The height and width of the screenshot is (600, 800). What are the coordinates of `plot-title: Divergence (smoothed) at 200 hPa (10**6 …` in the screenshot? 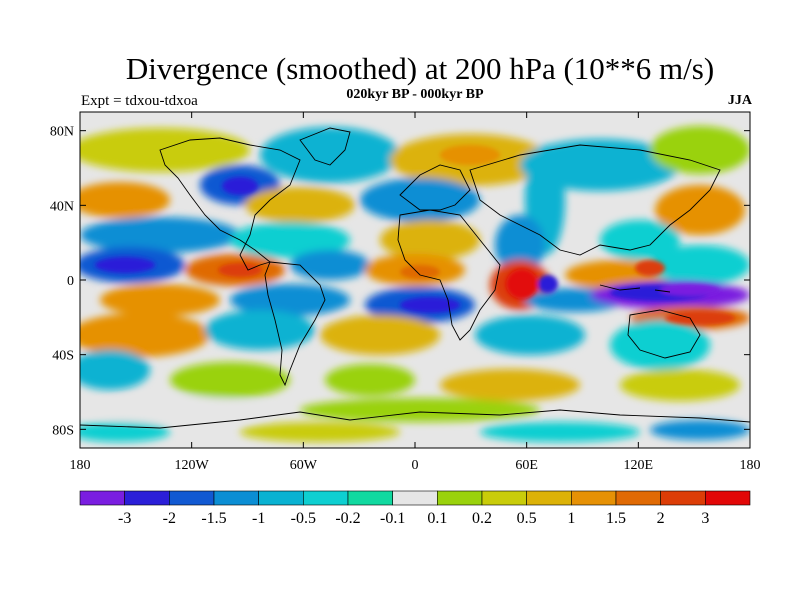 It's located at (420, 68).